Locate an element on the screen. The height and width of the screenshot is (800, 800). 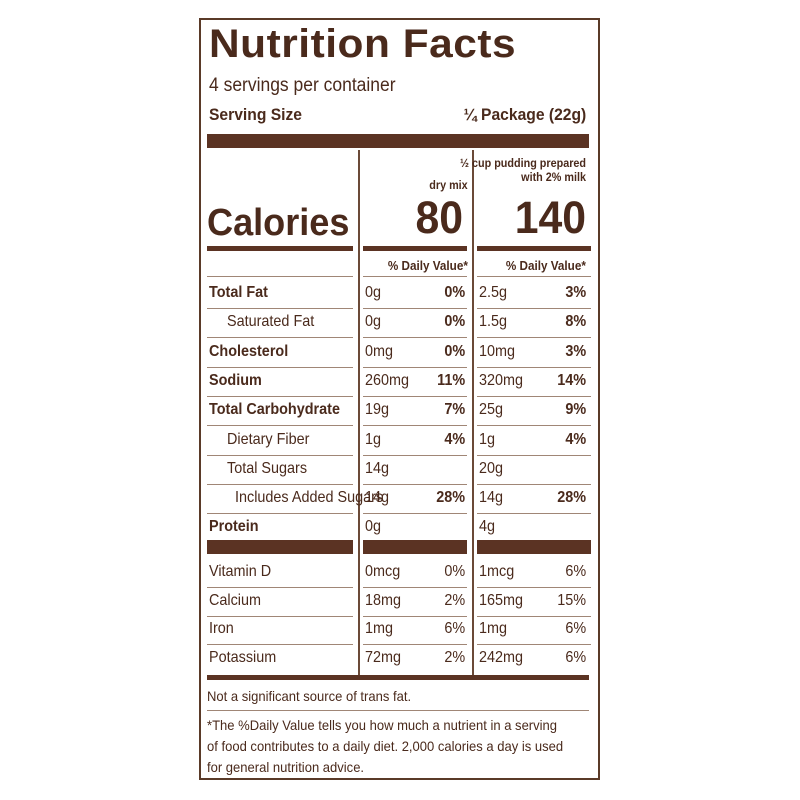
nutrient-col2-amount: 20g is located at coordinates (491, 468).